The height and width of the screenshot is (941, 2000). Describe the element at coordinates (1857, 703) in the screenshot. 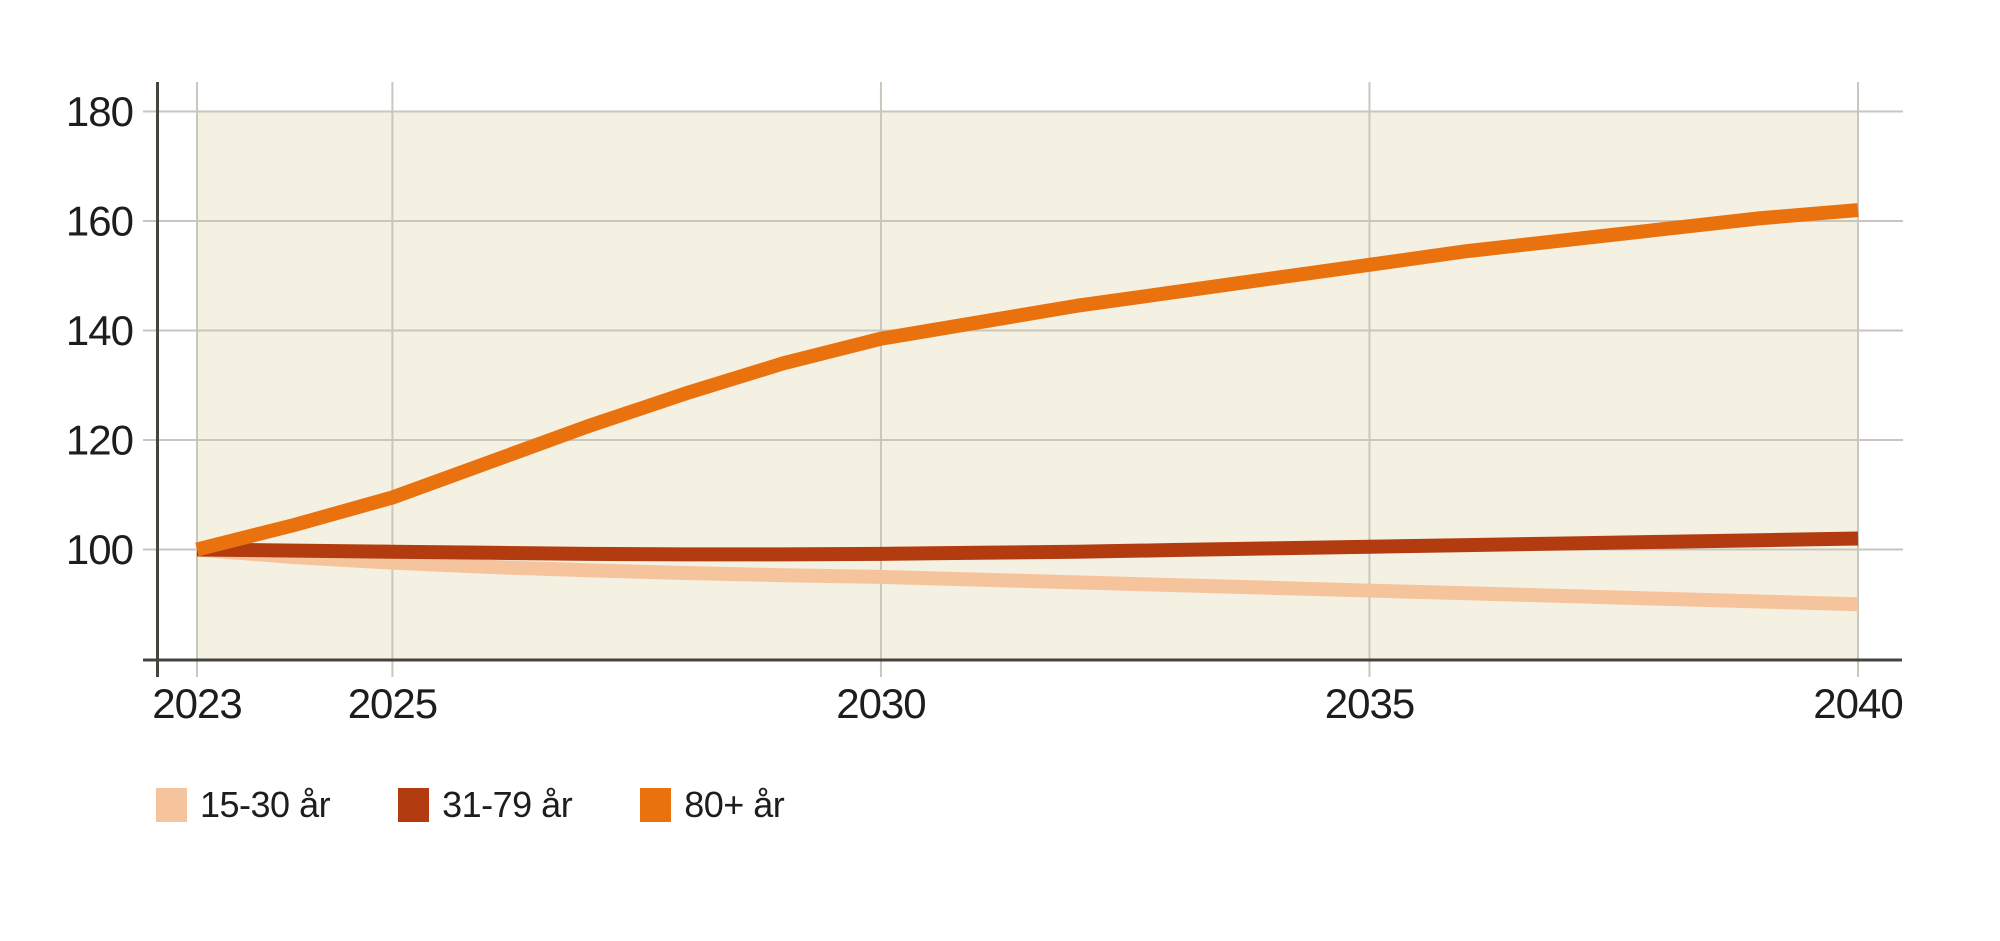

I see `x-axis-tick-label: 2040` at that location.